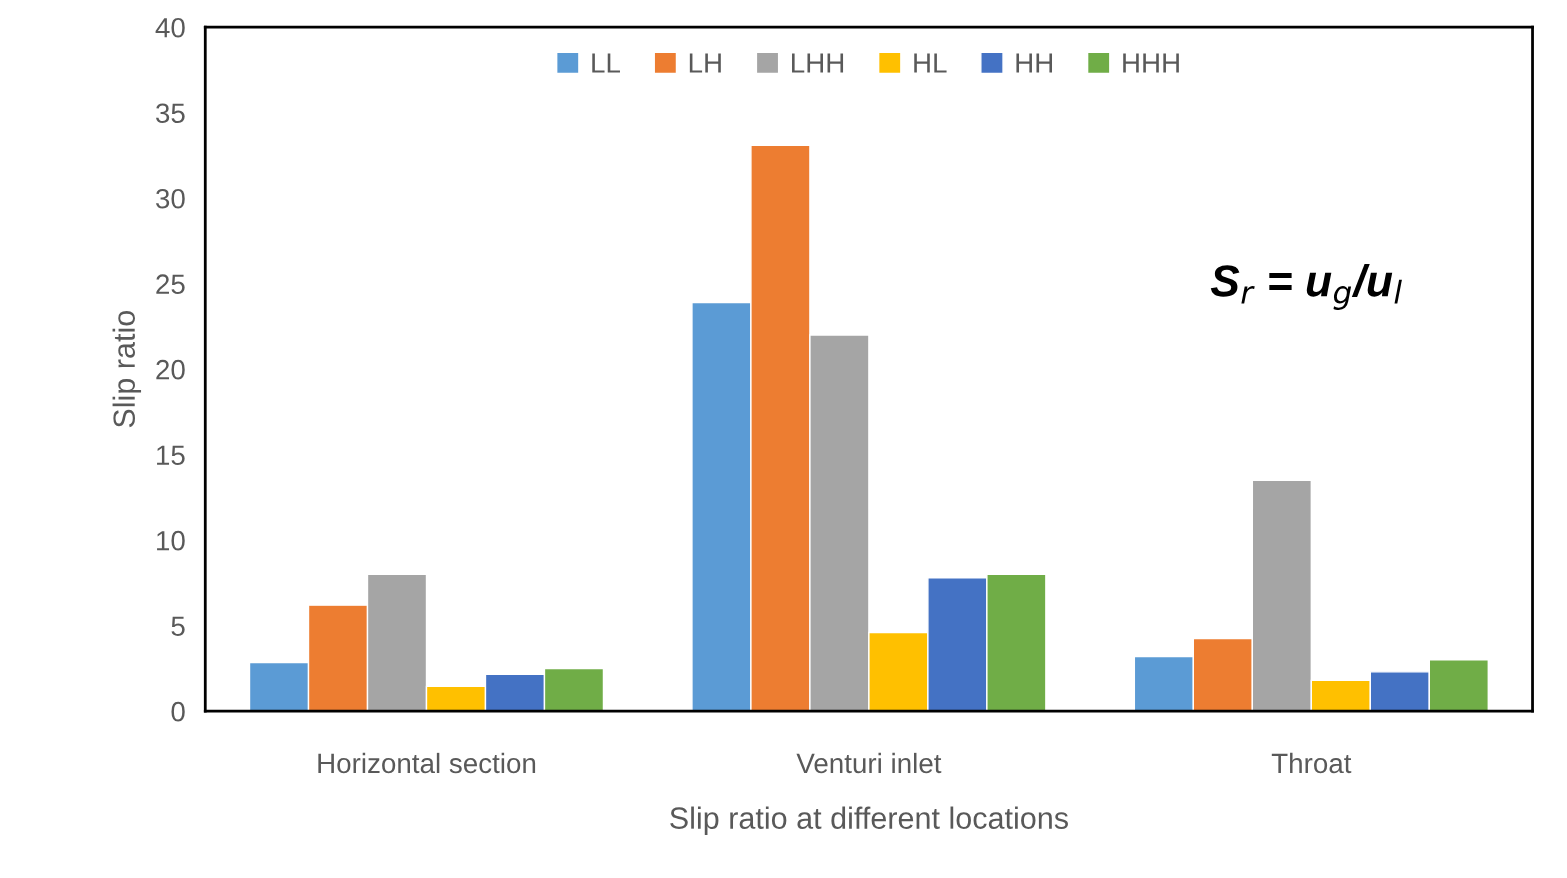 The height and width of the screenshot is (878, 1567). Describe the element at coordinates (171, 540) in the screenshot. I see `y-tick-label: 10` at that location.